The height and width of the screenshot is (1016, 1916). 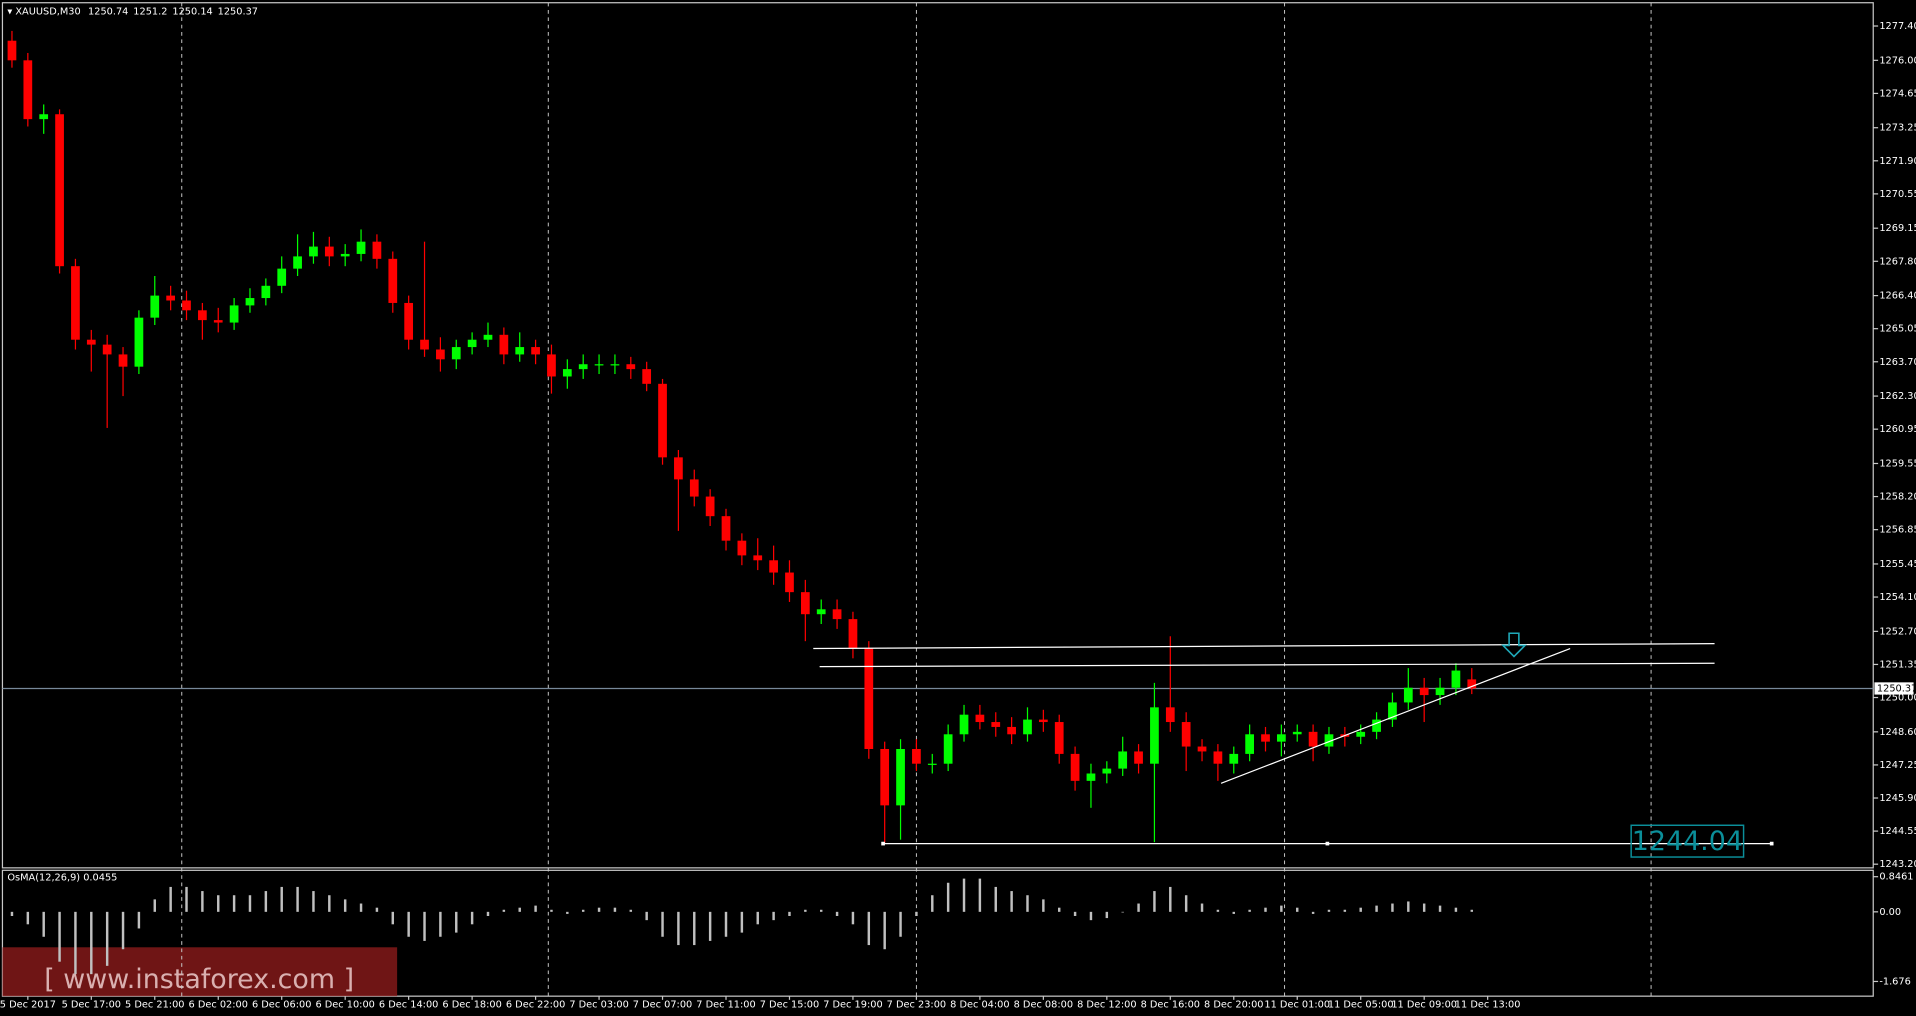 What do you see at coordinates (1897, 597) in the screenshot?
I see `y-tick-label: 1254.10` at bounding box center [1897, 597].